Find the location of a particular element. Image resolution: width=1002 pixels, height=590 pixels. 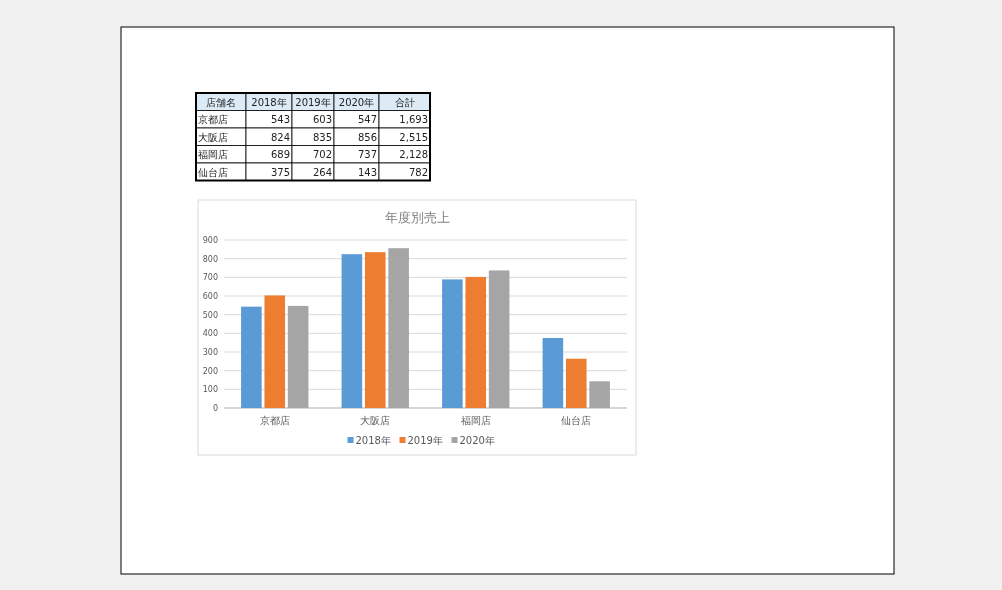

x-tick-label: 大阪店 is located at coordinates (375, 420).